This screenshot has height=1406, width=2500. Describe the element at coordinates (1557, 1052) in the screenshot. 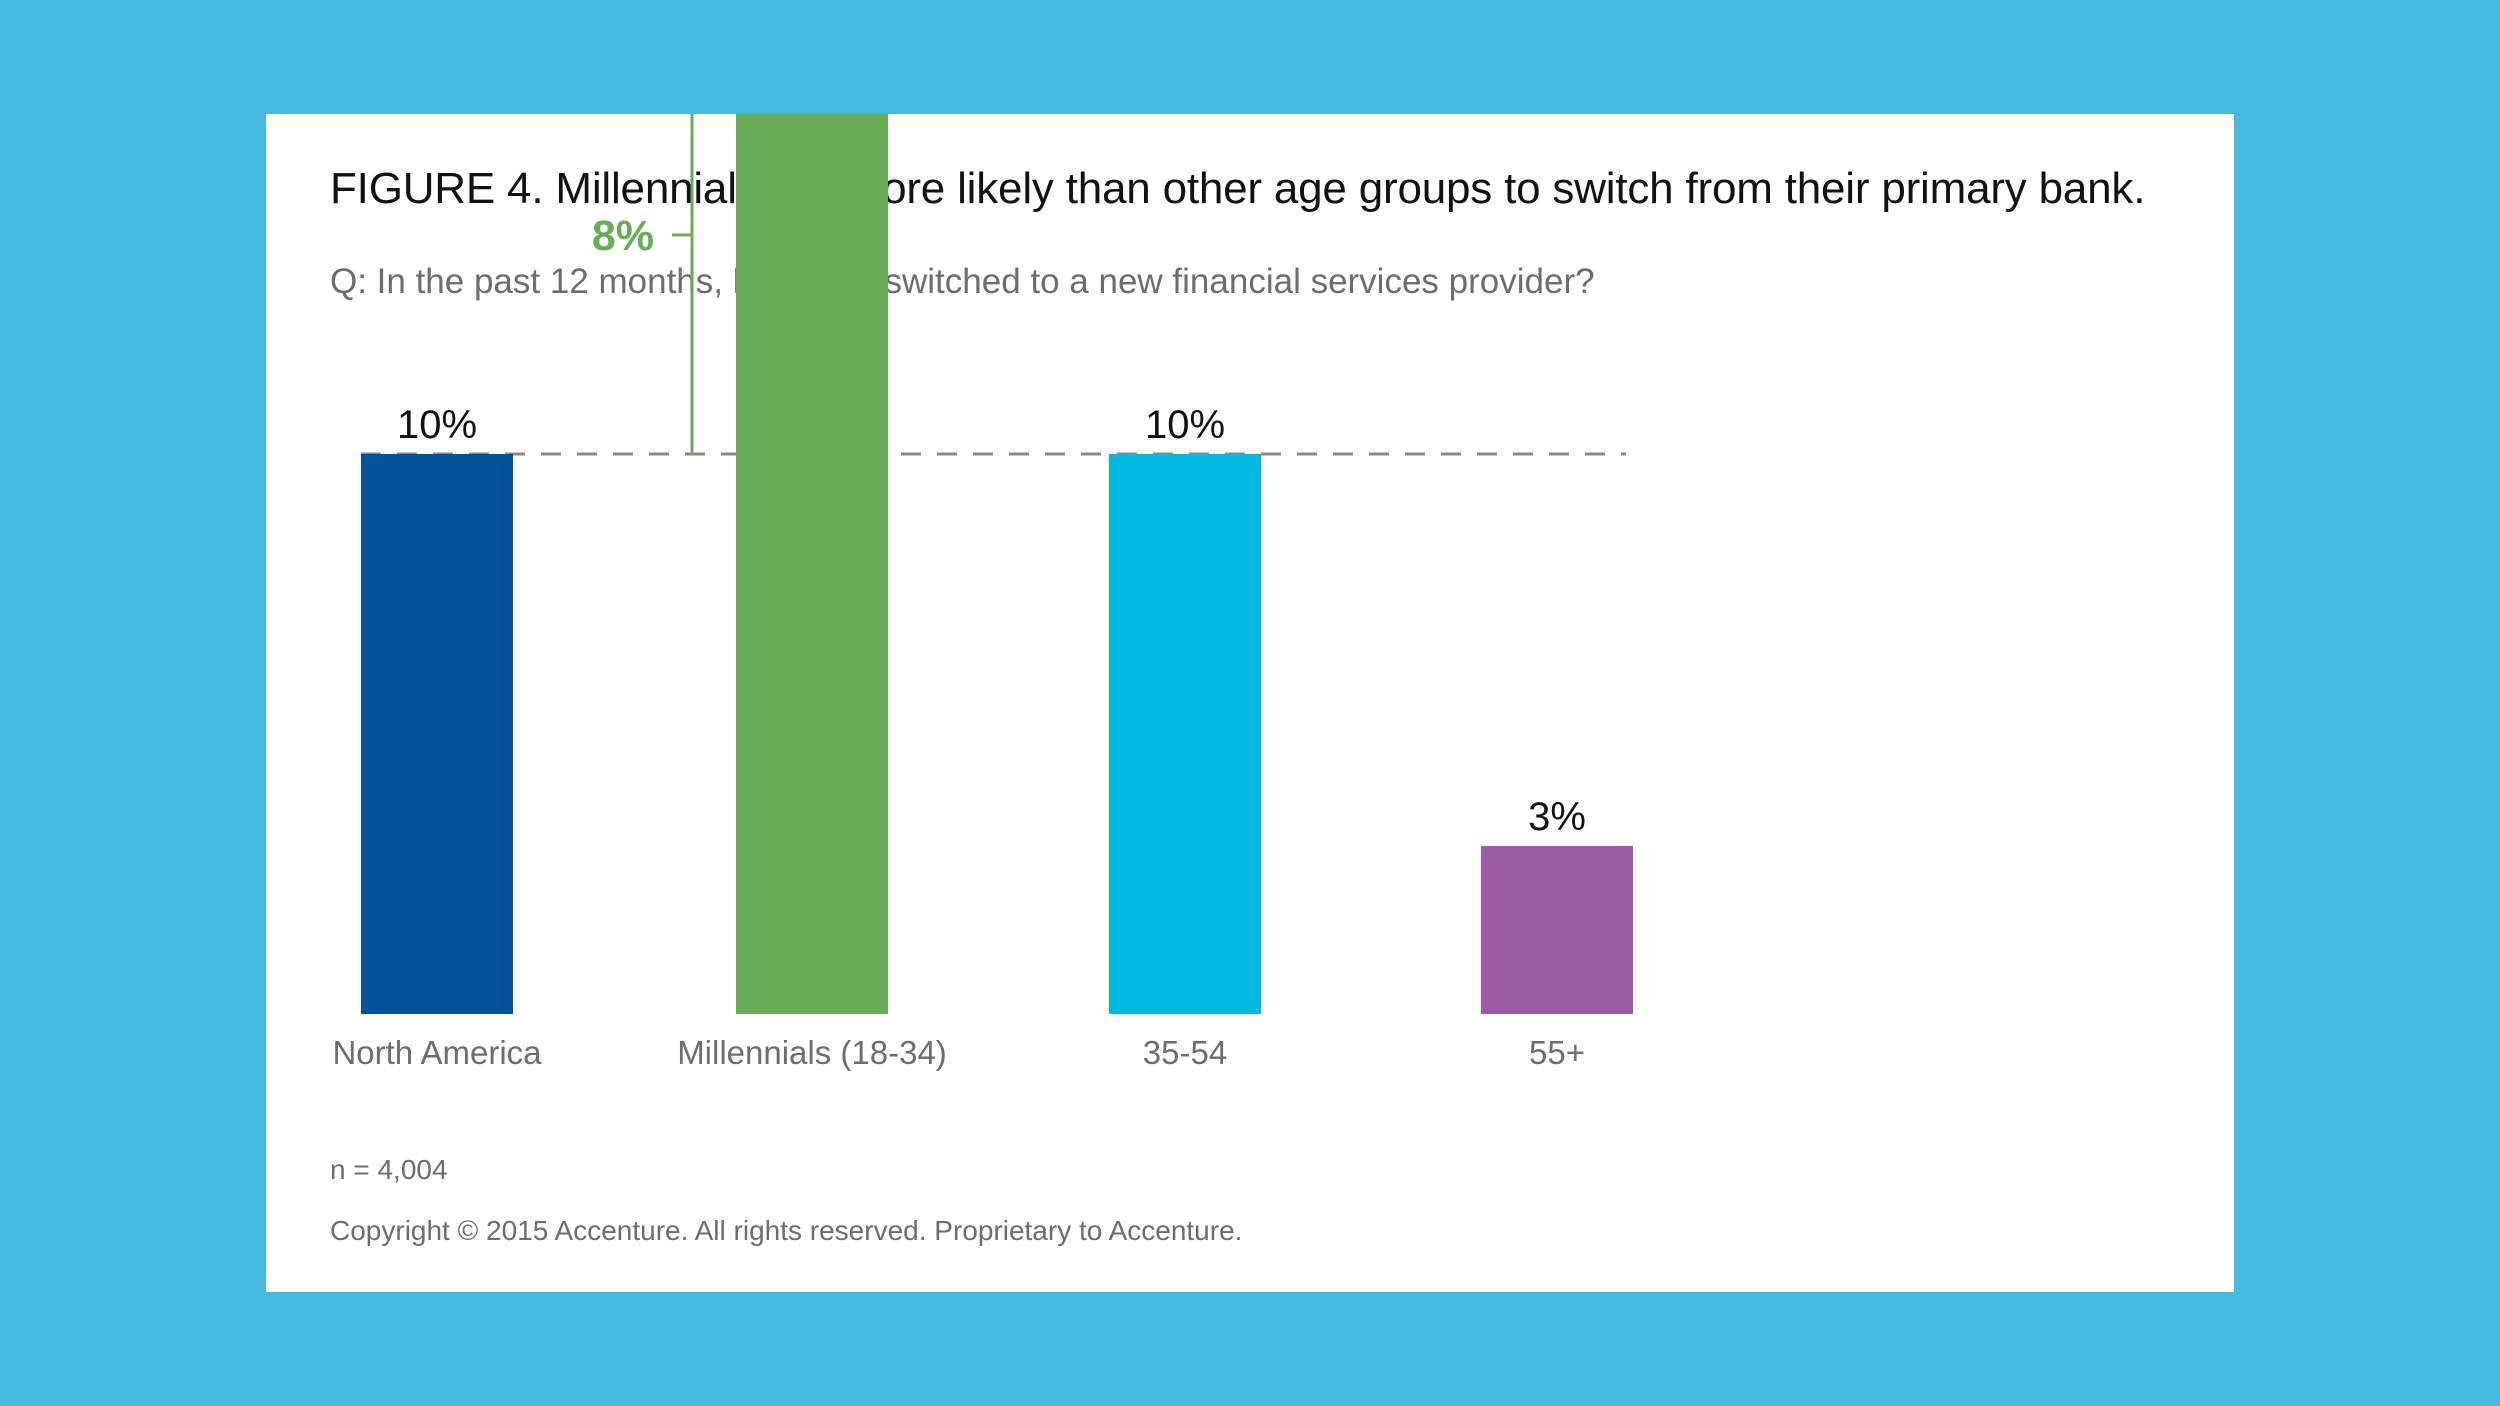

I see `category-label-4: 55+` at that location.